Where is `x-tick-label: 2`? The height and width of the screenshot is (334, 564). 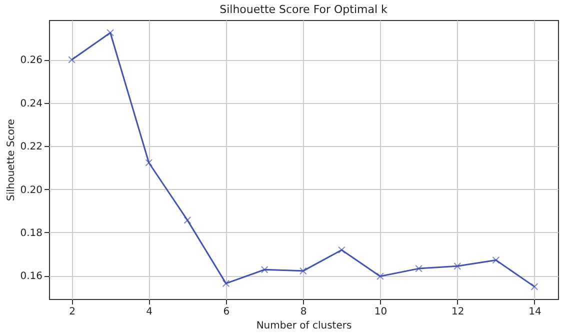 x-tick-label: 2 is located at coordinates (72, 312).